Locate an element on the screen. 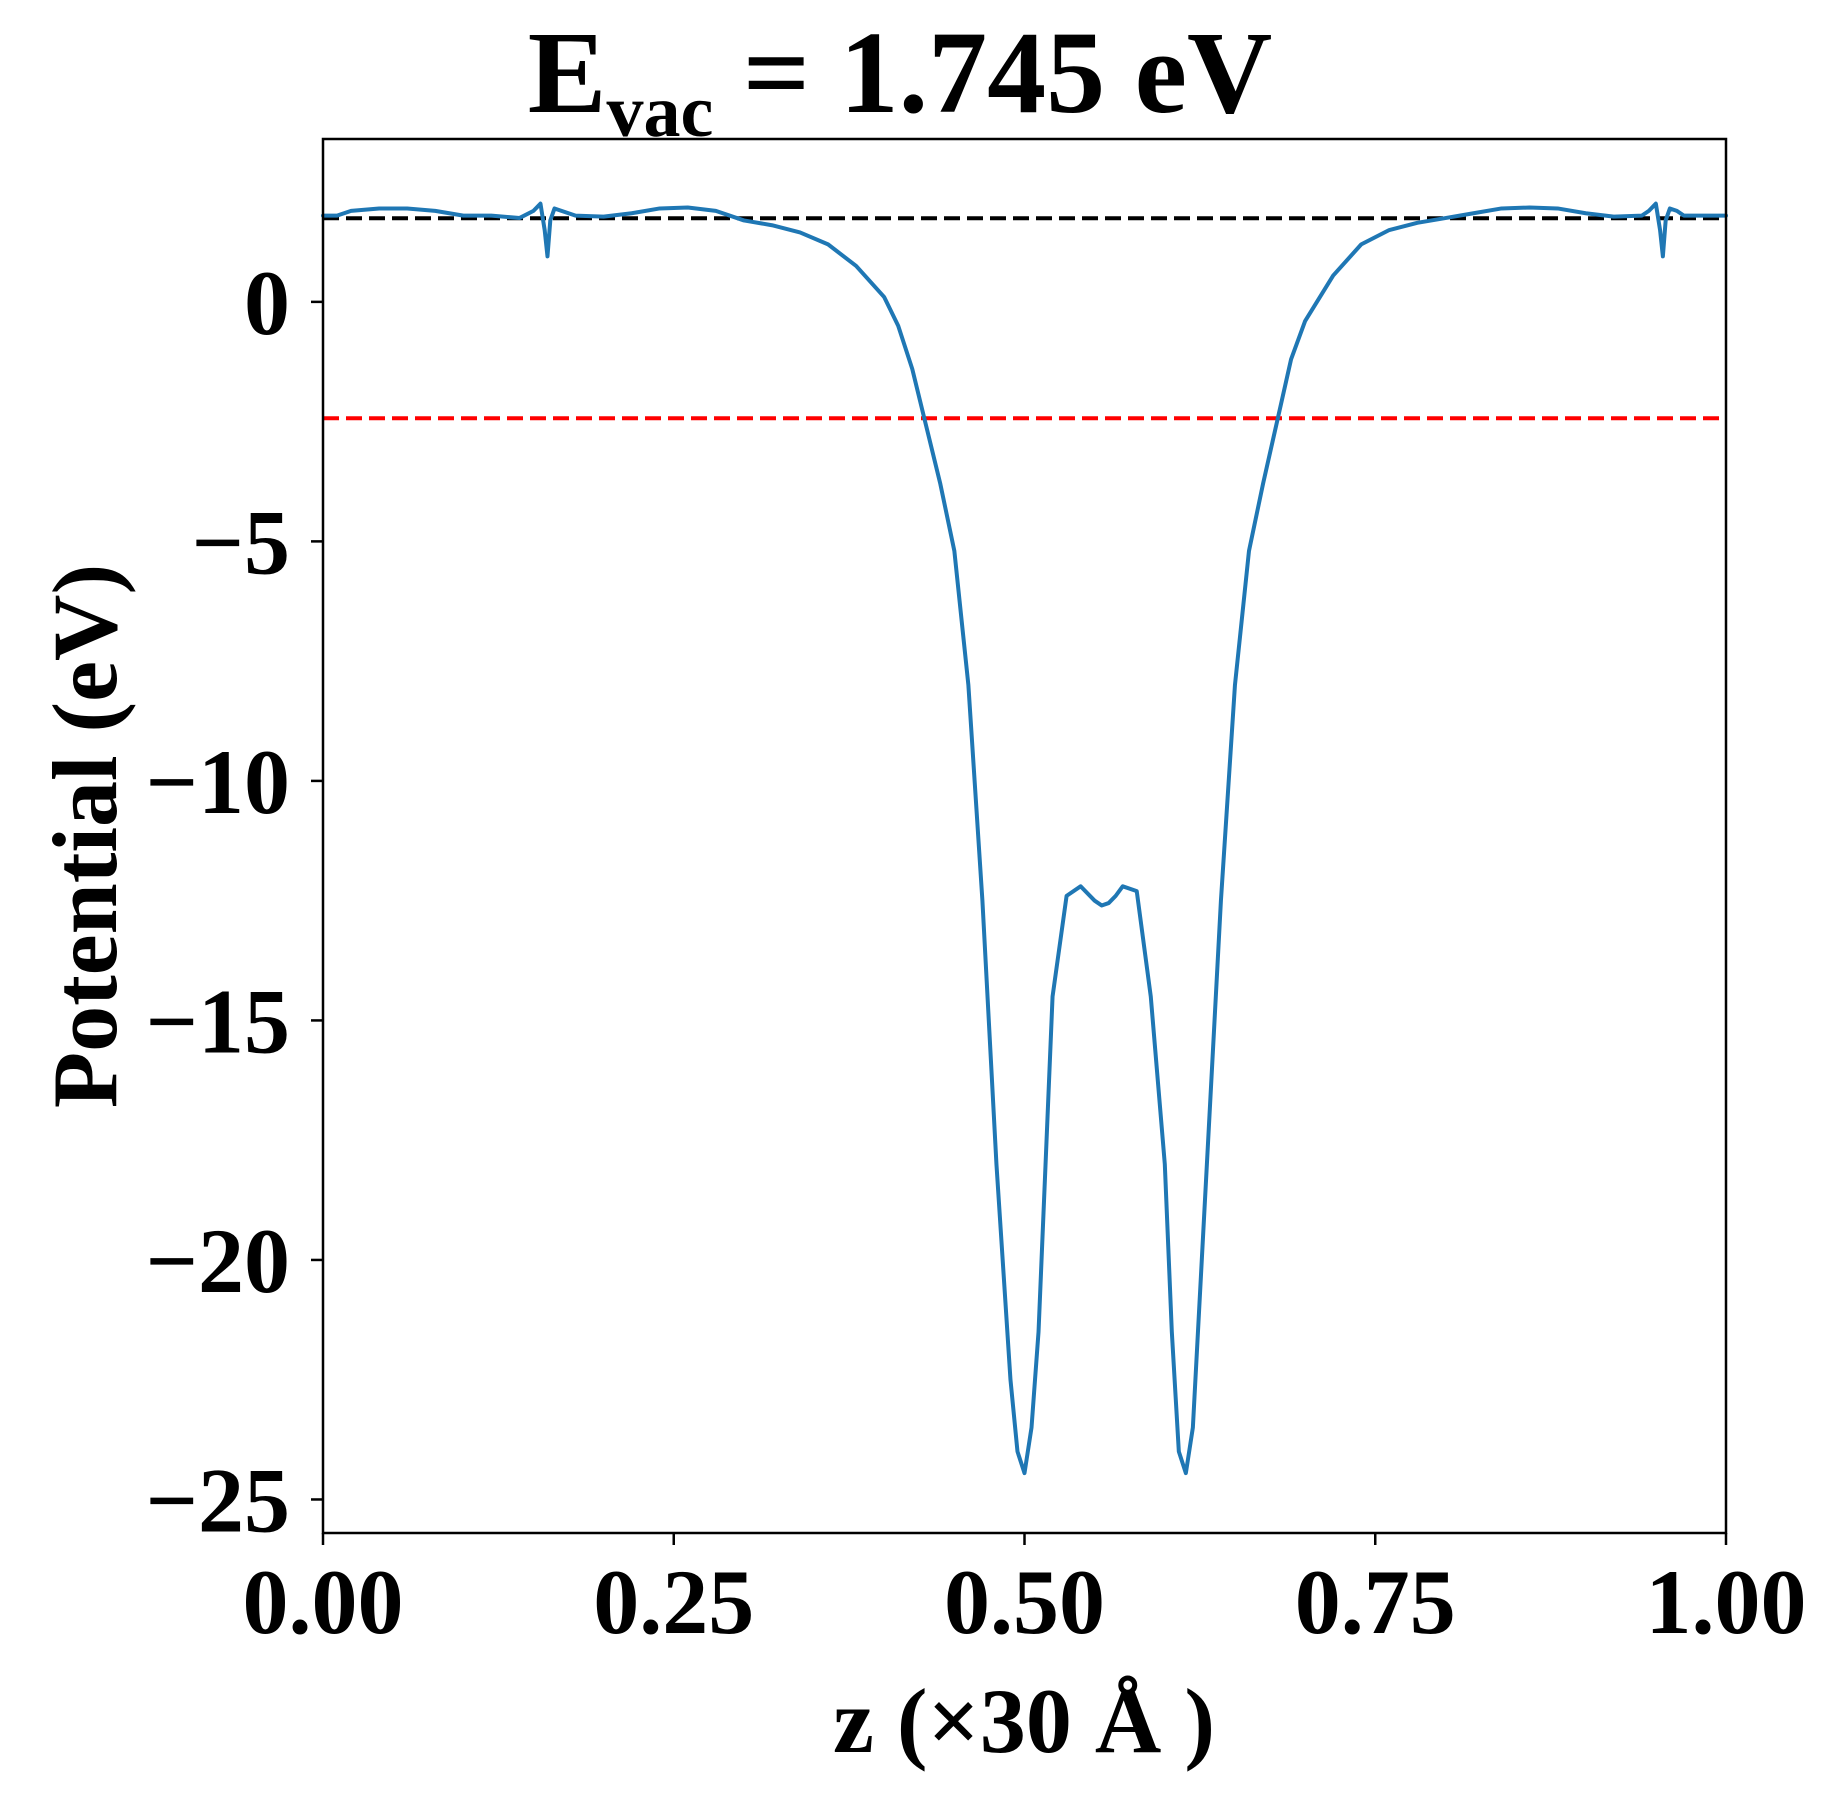 This screenshot has width=1833, height=1794. x-tick-label: 0.25 is located at coordinates (673, 1602).